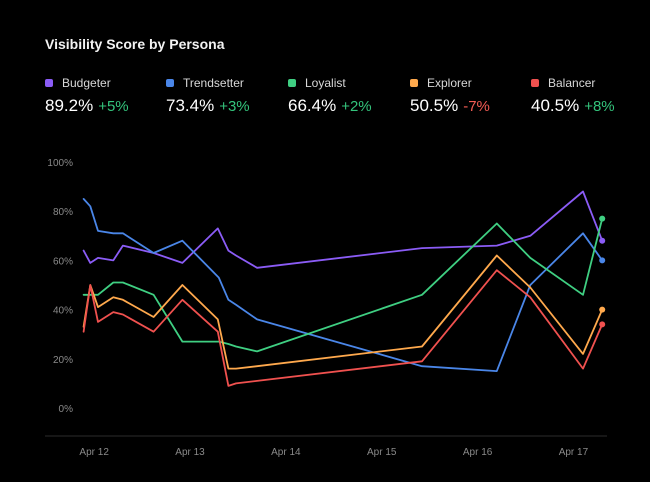  What do you see at coordinates (602, 324) in the screenshot?
I see `series-endpoint-balancer` at bounding box center [602, 324].